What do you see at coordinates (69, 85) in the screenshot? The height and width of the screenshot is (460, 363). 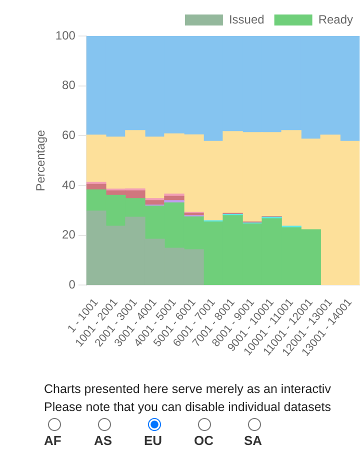 I see `y-tick-label: 80` at bounding box center [69, 85].